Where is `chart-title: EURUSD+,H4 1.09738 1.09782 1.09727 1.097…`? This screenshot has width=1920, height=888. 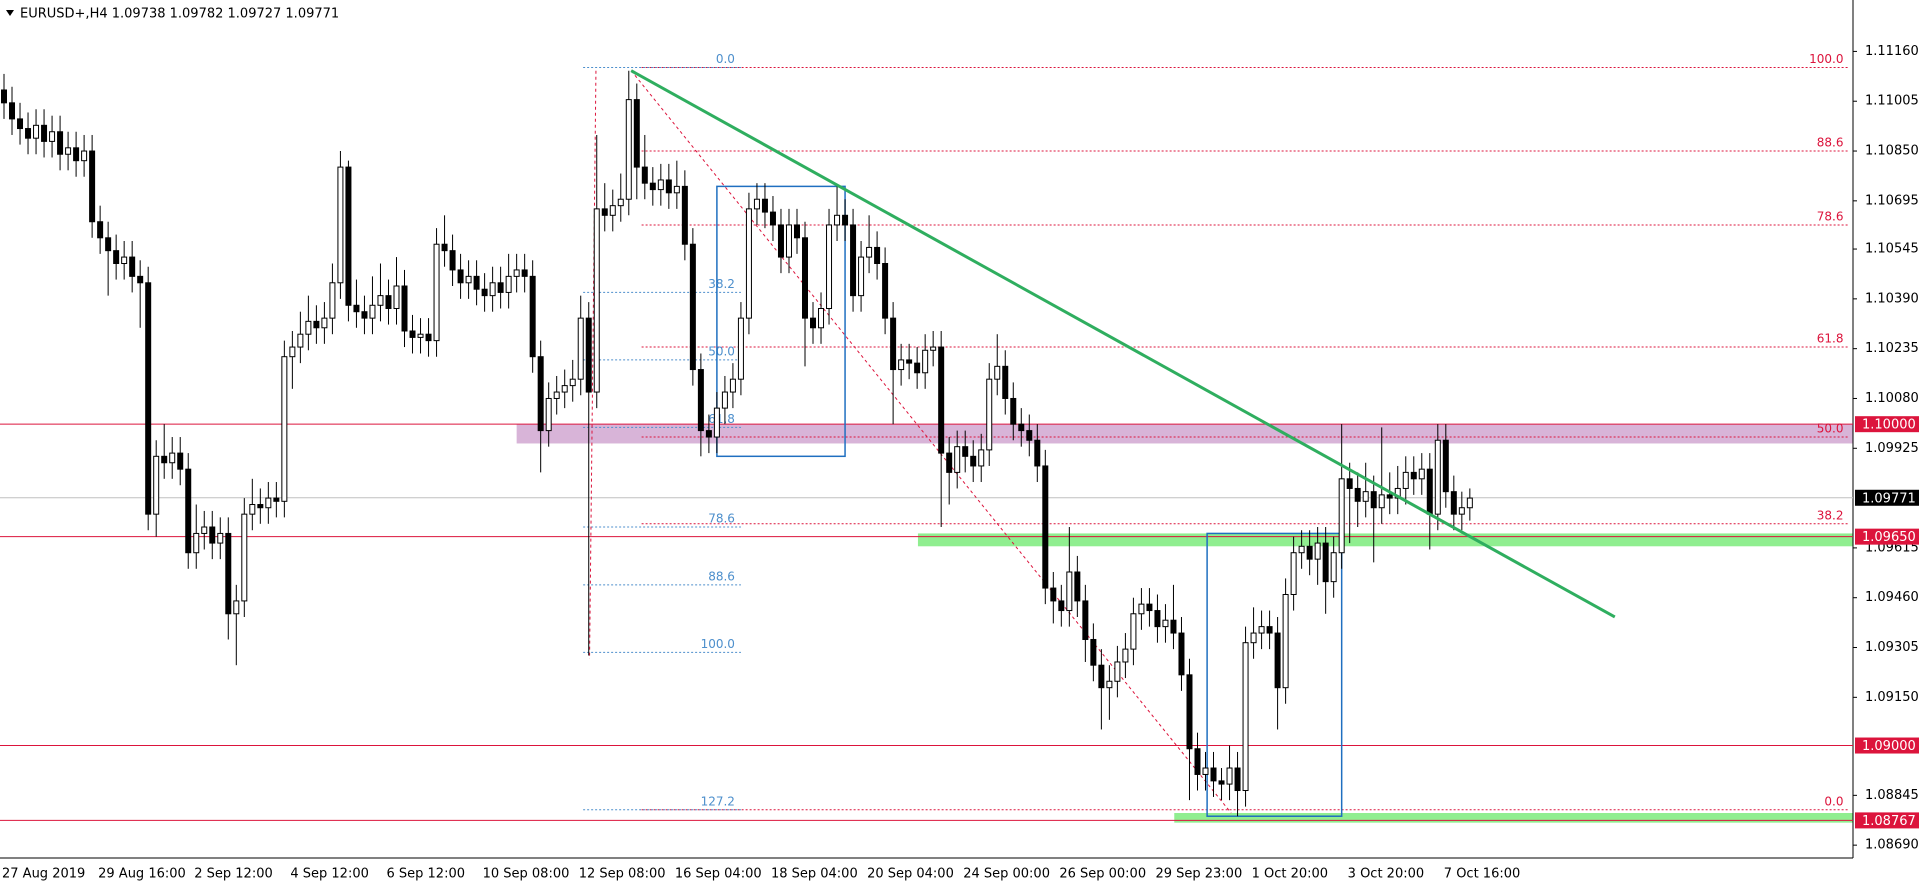 chart-title: EURUSD+,H4 1.09738 1.09782 1.09727 1.097… is located at coordinates (179, 14).